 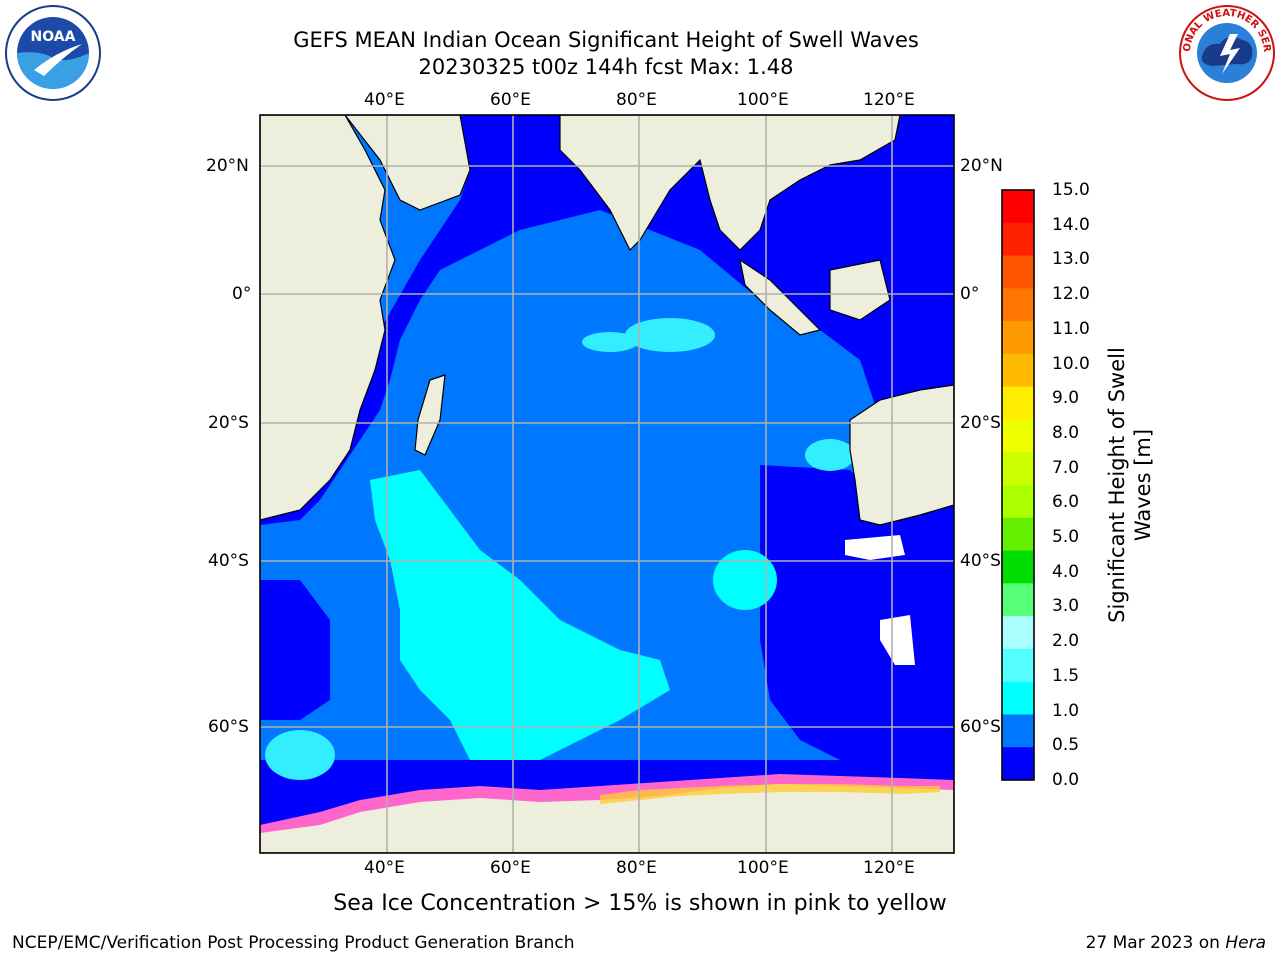 What do you see at coordinates (857, 627) in the screenshot?
I see `ocean-southeast-low-swell` at bounding box center [857, 627].